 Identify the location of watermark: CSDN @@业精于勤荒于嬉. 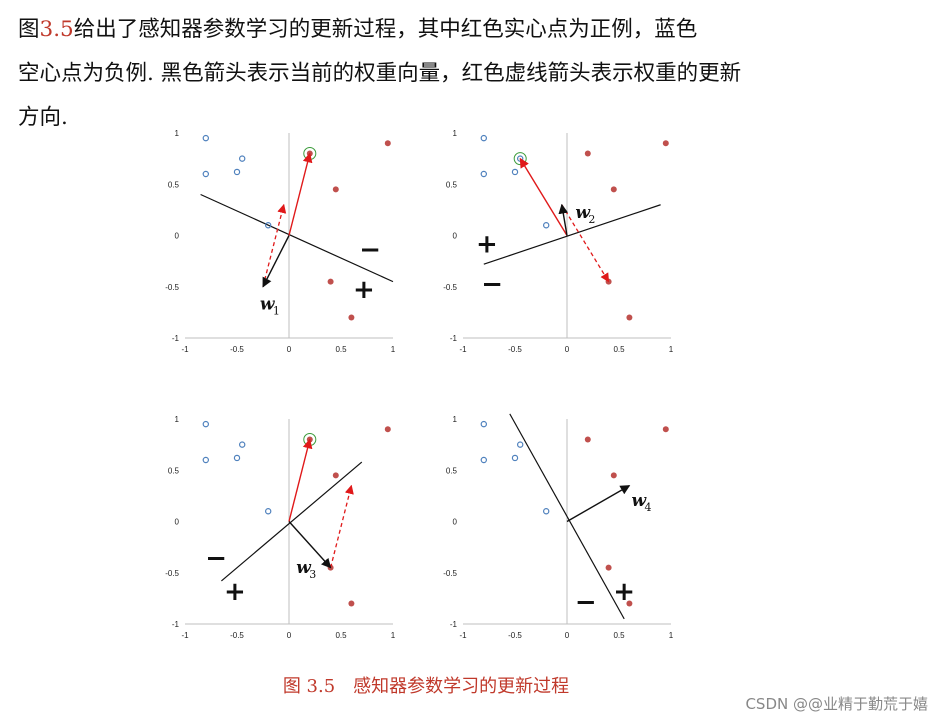
(836, 704).